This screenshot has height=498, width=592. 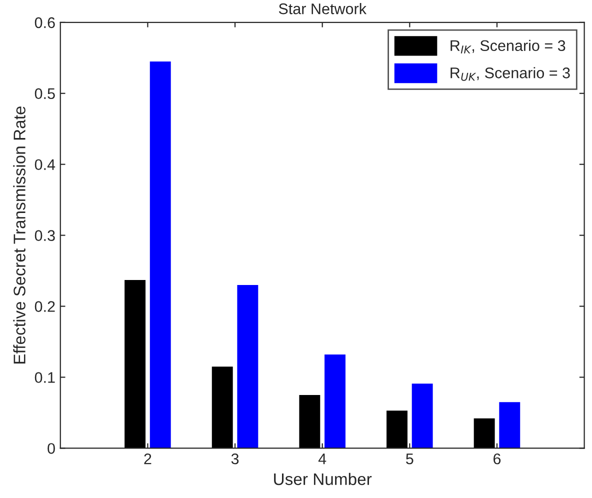 What do you see at coordinates (44, 22) in the screenshot?
I see `y-tick-label: 0.6` at bounding box center [44, 22].